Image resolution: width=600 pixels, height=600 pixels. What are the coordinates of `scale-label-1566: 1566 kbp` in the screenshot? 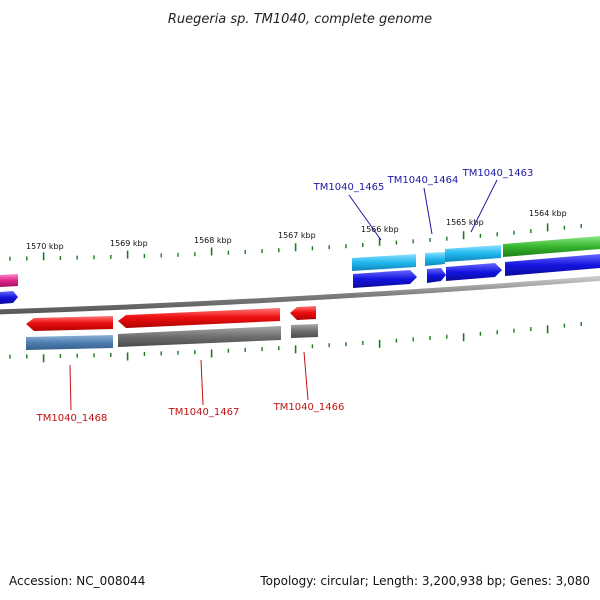 It's located at (380, 229).